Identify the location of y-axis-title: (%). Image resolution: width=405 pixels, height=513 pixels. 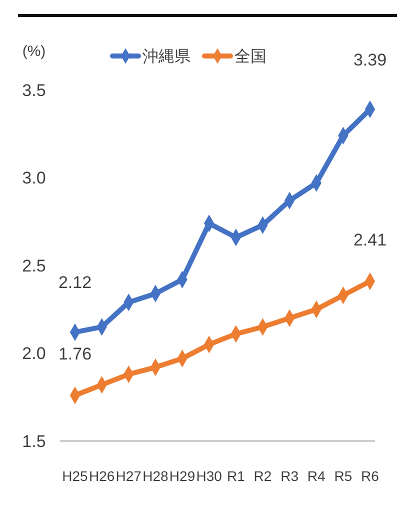
(34, 51).